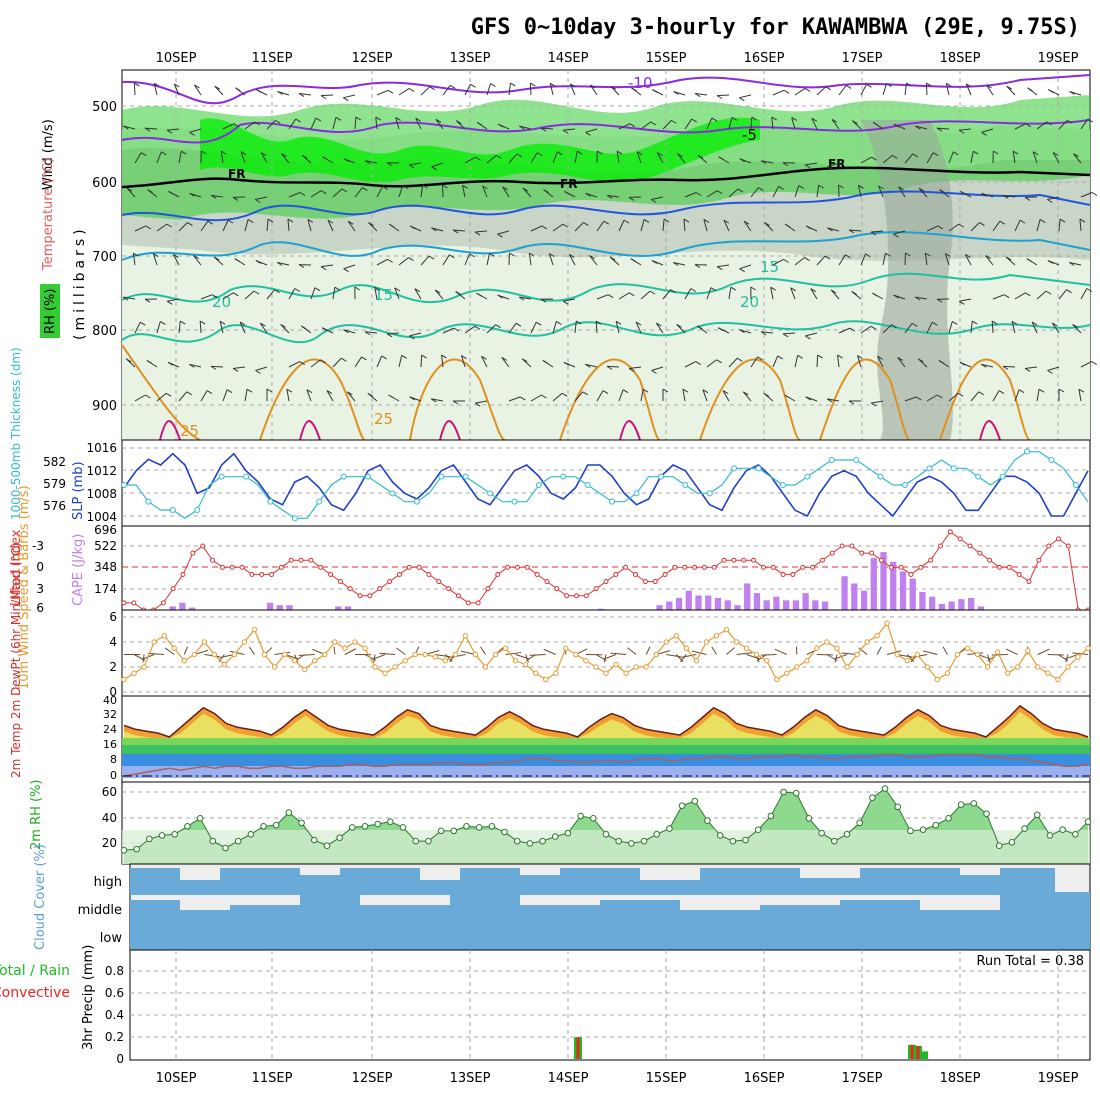 The height and width of the screenshot is (1100, 1100). What do you see at coordinates (109, 792) in the screenshot?
I see `rh2m-tick: 60` at bounding box center [109, 792].